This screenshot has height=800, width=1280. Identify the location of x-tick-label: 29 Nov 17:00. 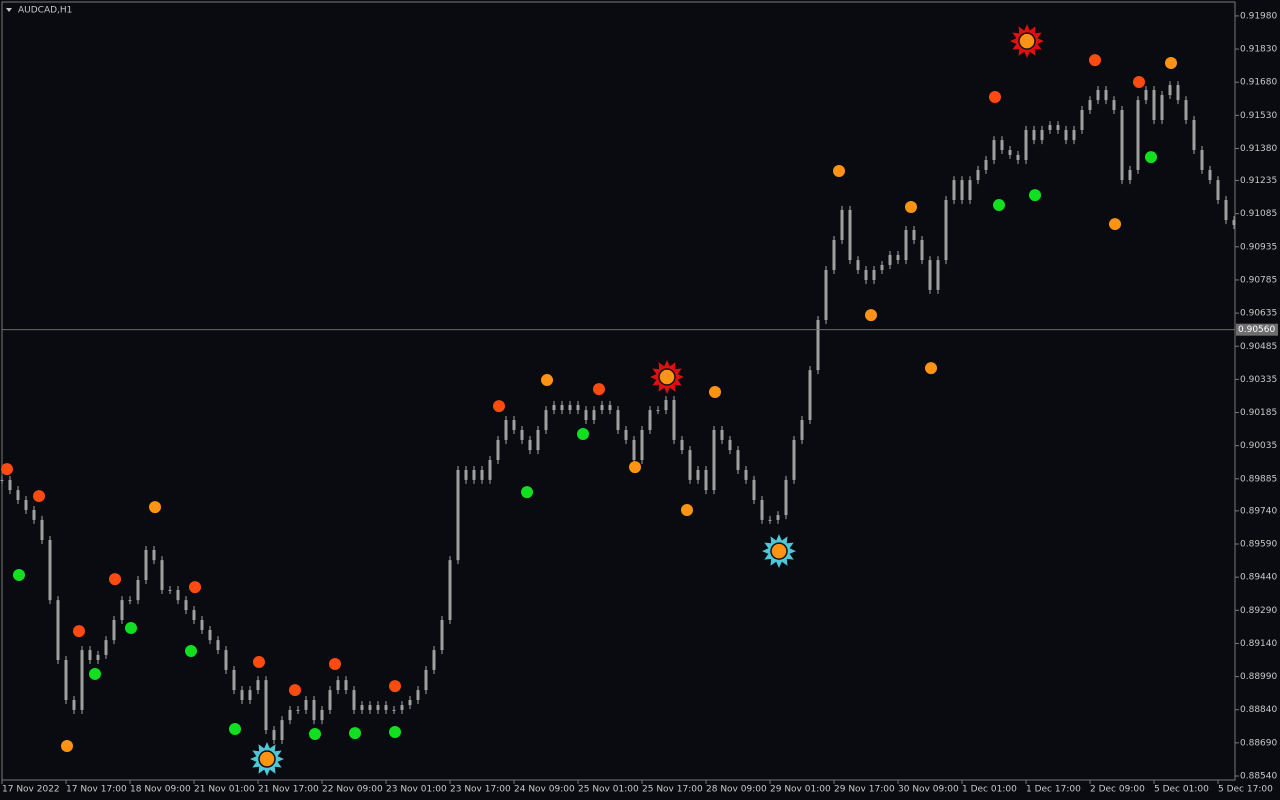
(864, 790).